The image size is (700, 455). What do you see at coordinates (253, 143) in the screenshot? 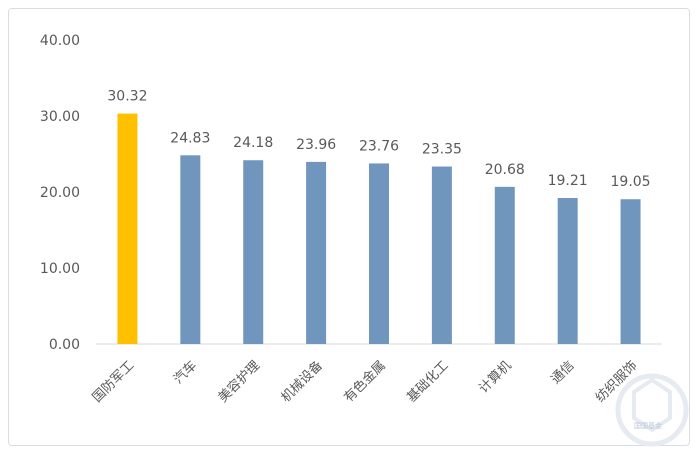
I see `value-label: 24.18` at bounding box center [253, 143].